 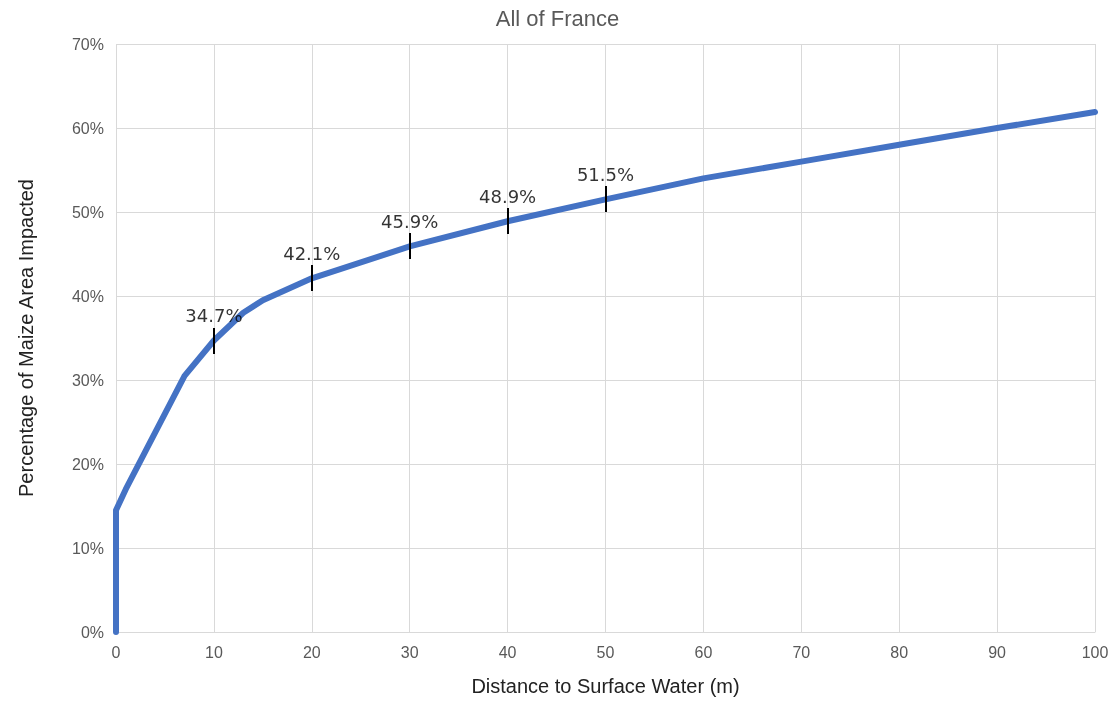 What do you see at coordinates (557, 18) in the screenshot?
I see `chart-title: All of France` at bounding box center [557, 18].